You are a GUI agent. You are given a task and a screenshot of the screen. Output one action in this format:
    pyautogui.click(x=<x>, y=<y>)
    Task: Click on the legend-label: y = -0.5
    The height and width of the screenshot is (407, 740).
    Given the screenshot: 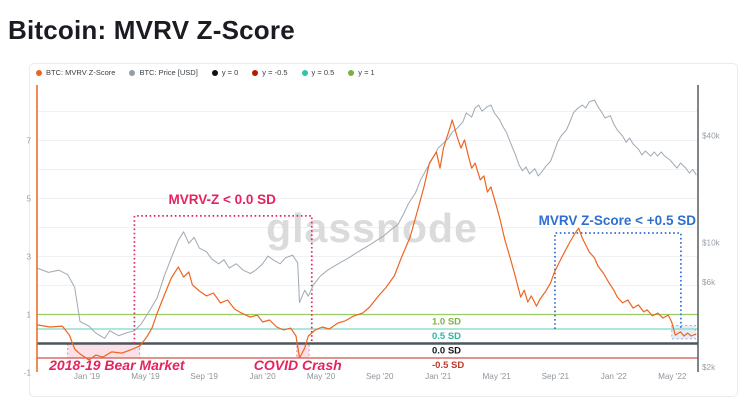 What is the action you would take?
    pyautogui.click(x=275, y=72)
    